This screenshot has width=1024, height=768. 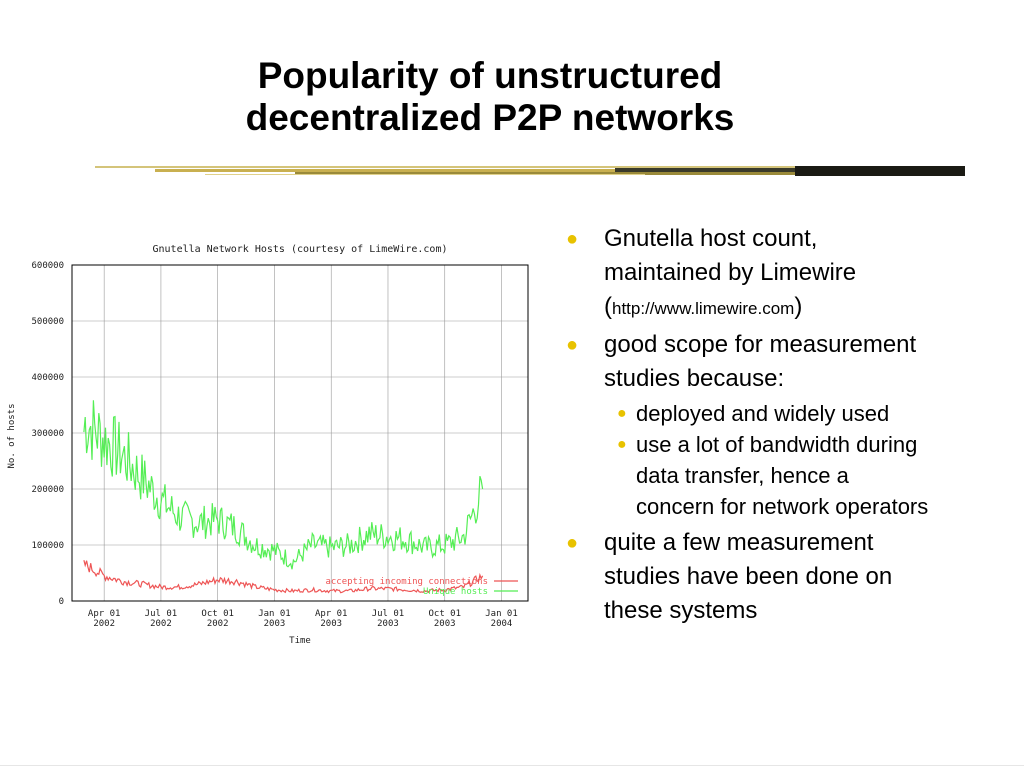 What do you see at coordinates (47, 490) in the screenshot?
I see `y-tick-label: 200000` at bounding box center [47, 490].